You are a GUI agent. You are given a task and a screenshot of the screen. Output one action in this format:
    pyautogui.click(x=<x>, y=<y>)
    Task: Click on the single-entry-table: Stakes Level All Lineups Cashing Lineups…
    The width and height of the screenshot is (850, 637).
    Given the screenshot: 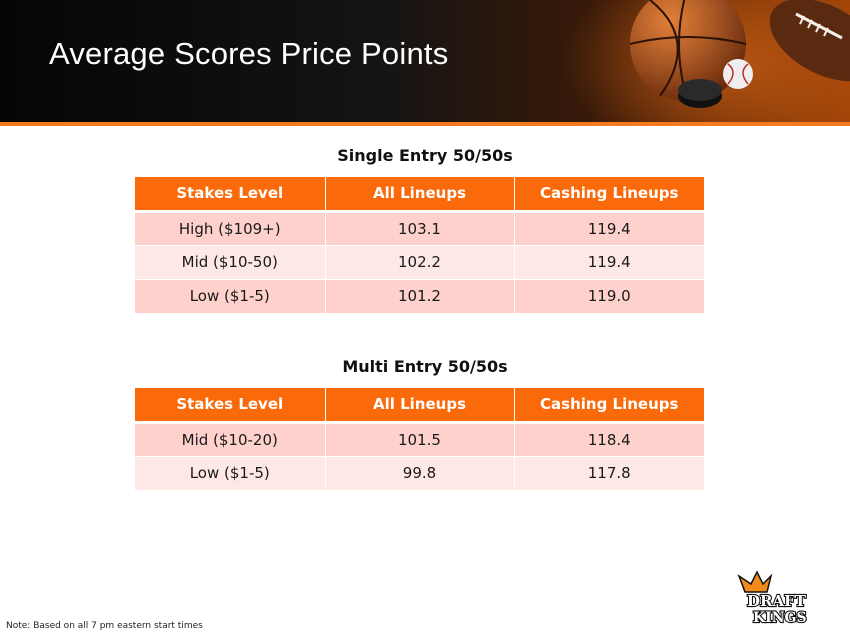 What is the action you would take?
    pyautogui.click(x=419, y=245)
    